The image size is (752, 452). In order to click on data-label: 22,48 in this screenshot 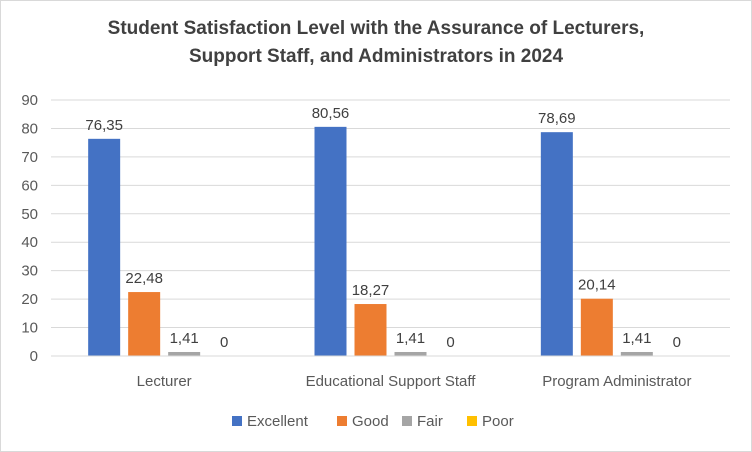, I will do `click(144, 278)`.